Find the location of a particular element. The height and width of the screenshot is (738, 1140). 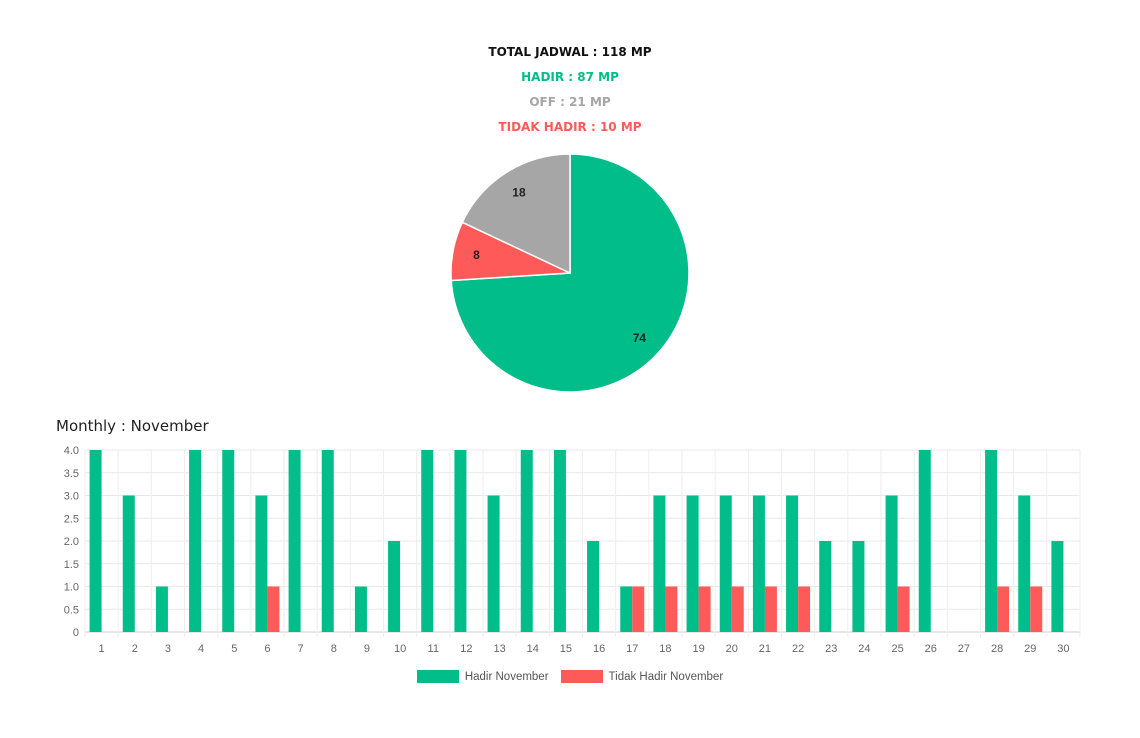

x-tick-label: 13 is located at coordinates (499, 649).